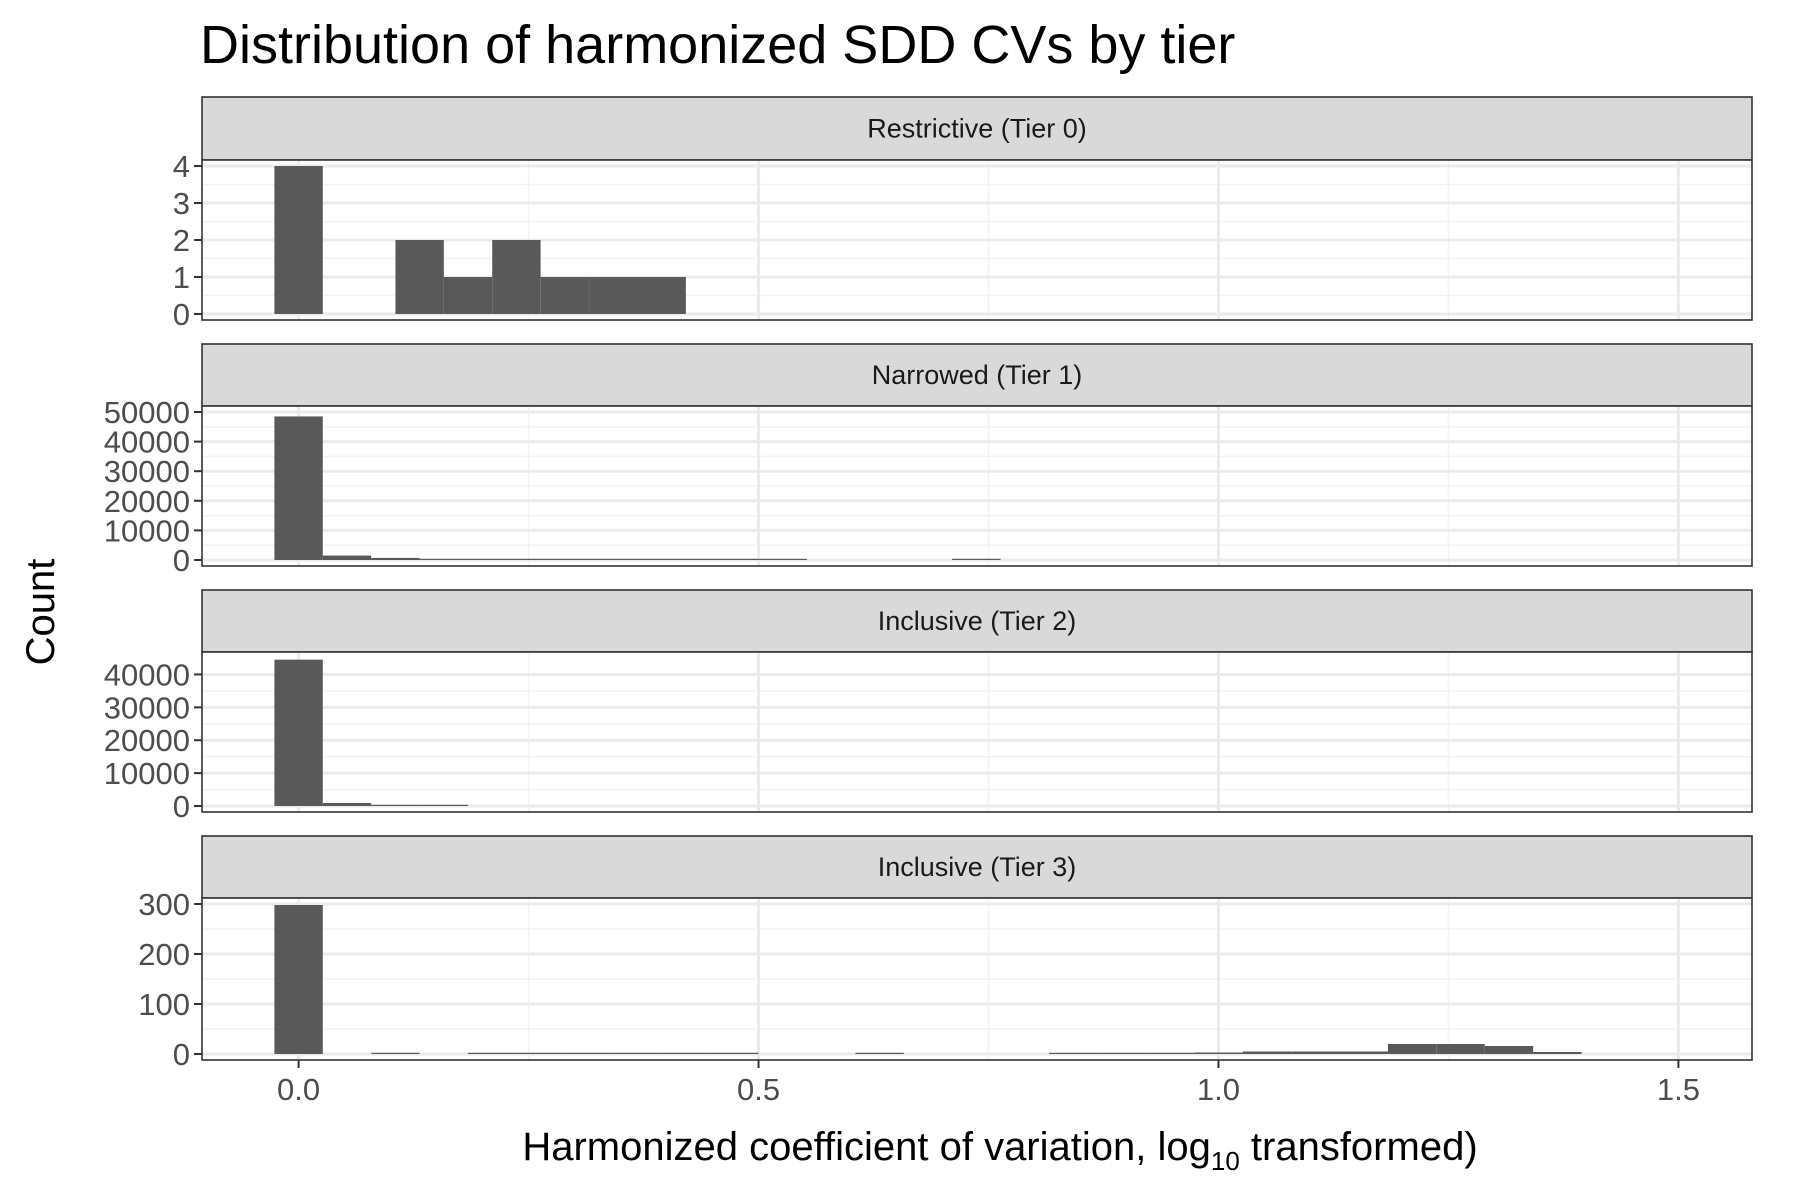  What do you see at coordinates (1225, 1161) in the screenshot?
I see `x-axis-title-subscript: 10` at bounding box center [1225, 1161].